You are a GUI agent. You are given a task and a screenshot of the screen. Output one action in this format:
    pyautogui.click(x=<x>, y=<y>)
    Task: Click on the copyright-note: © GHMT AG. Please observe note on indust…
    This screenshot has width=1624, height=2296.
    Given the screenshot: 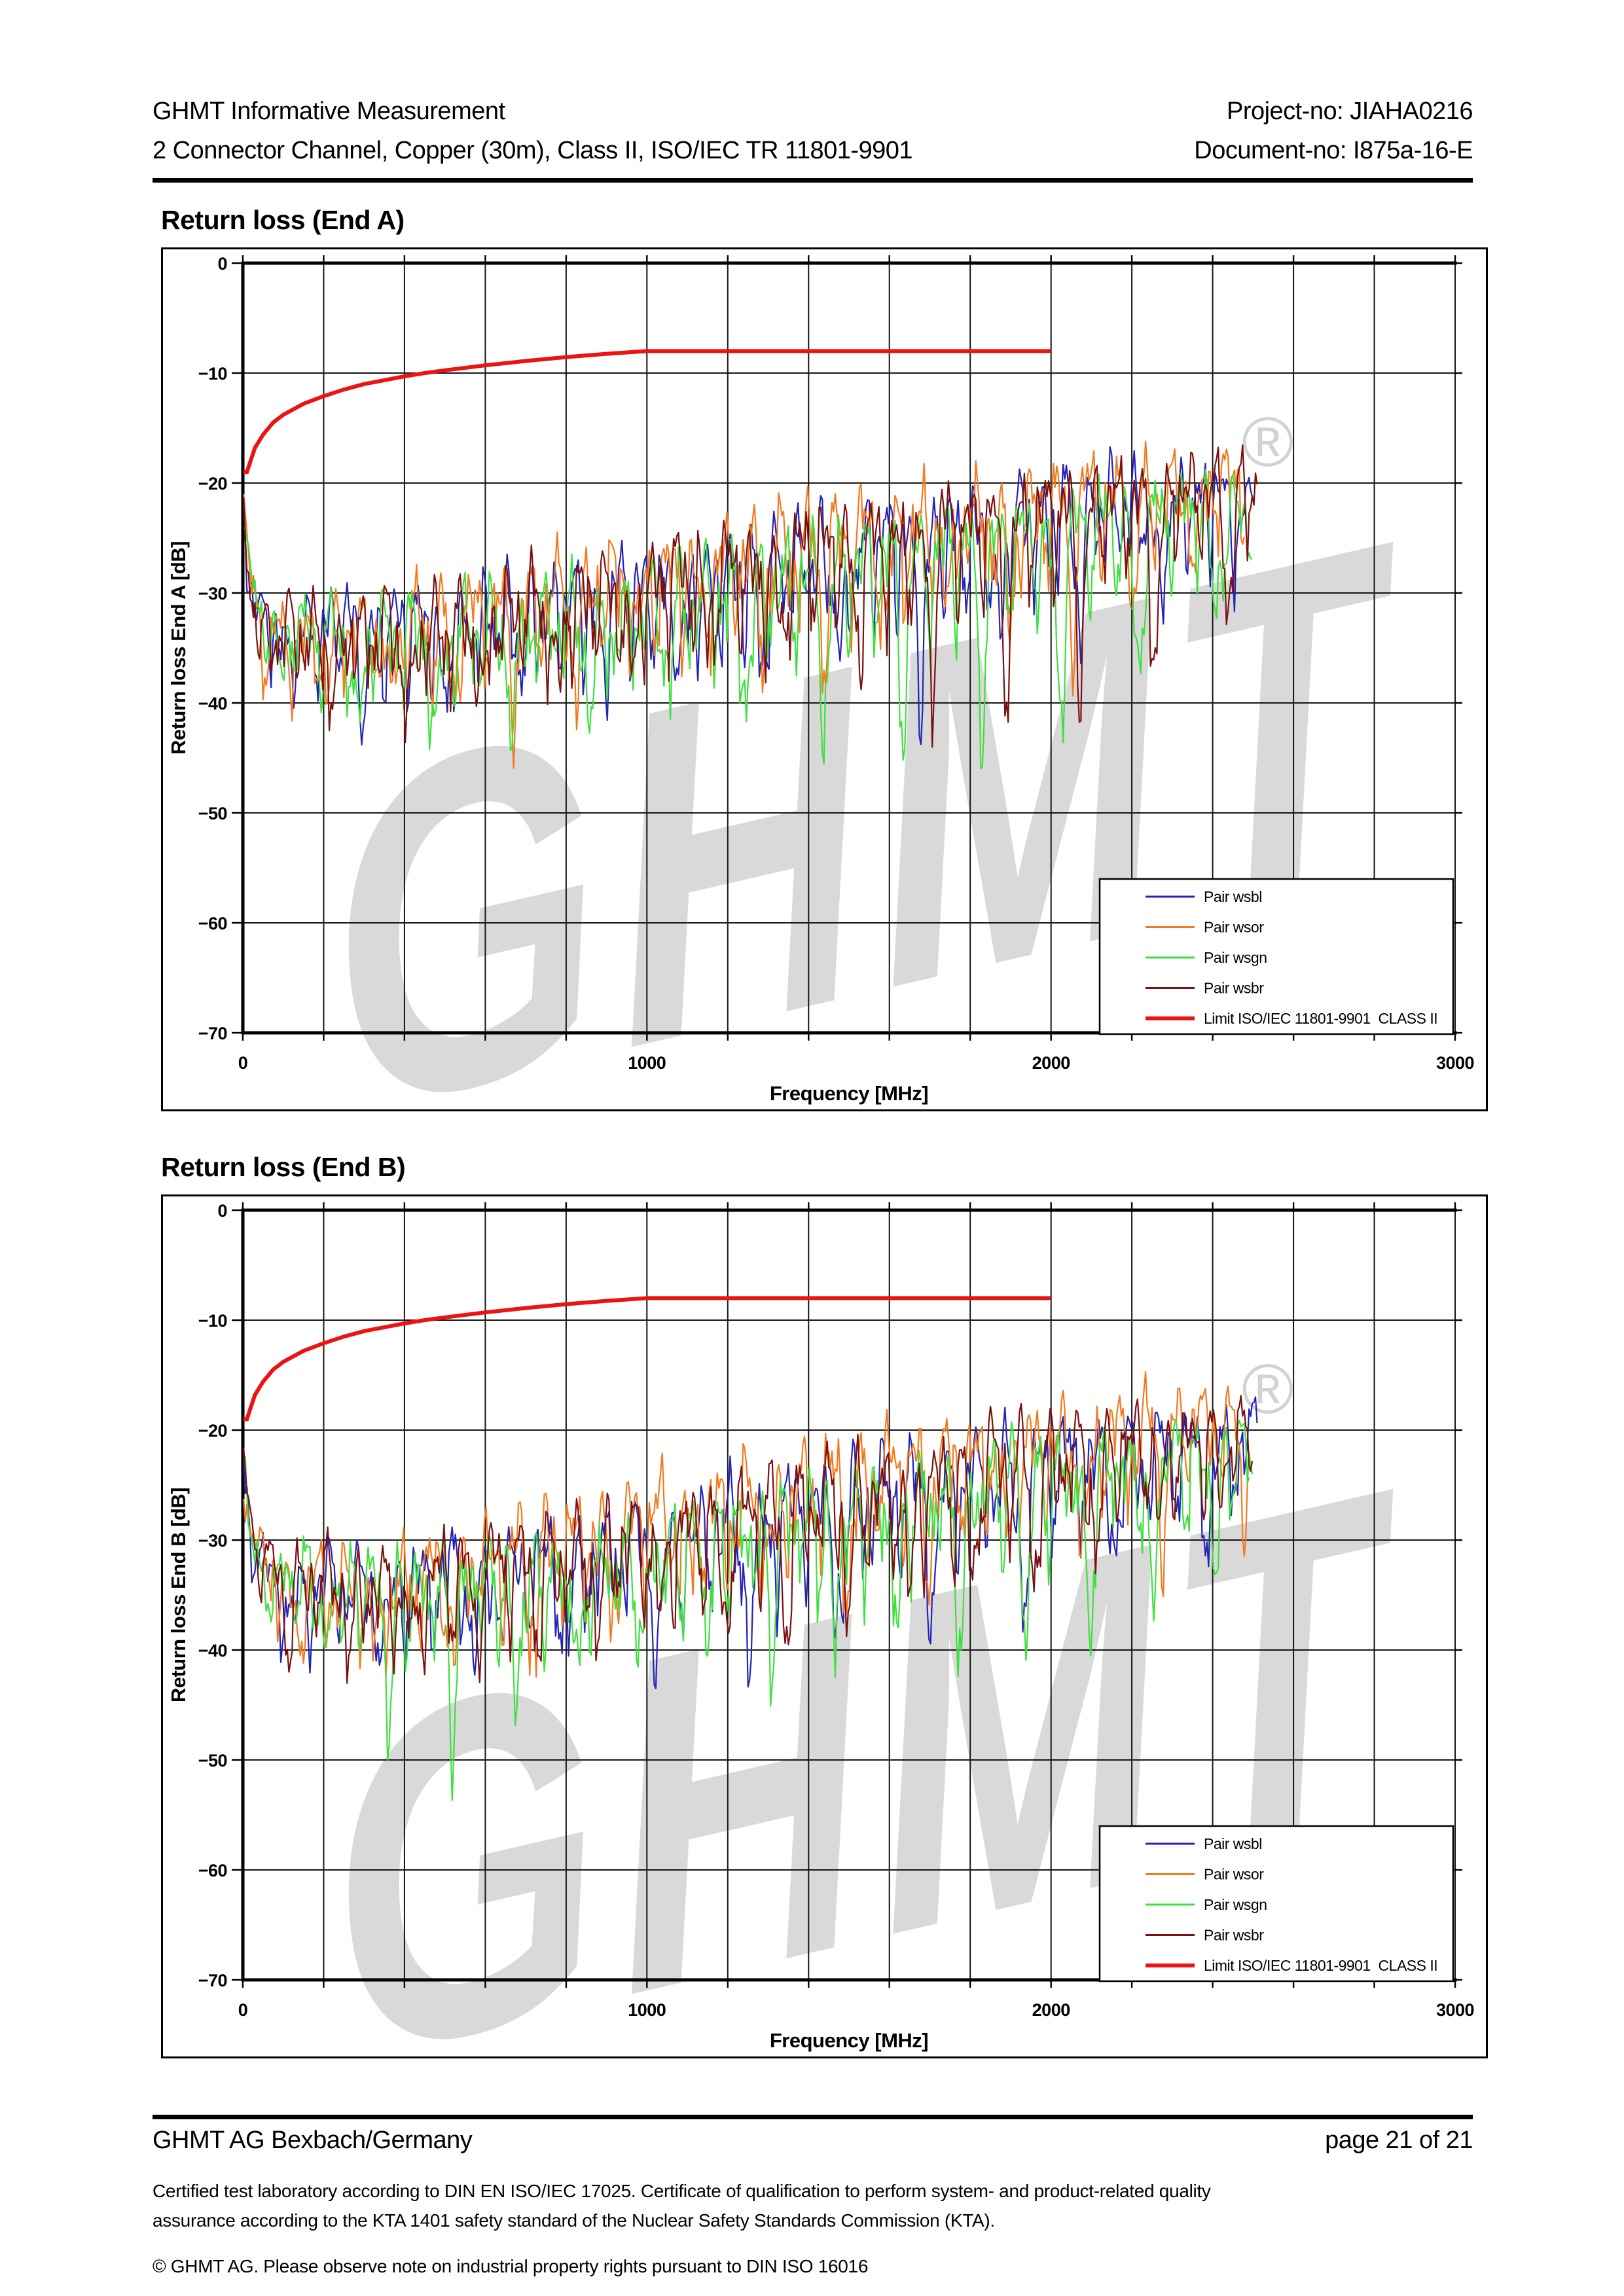 What is the action you would take?
    pyautogui.click(x=511, y=2266)
    